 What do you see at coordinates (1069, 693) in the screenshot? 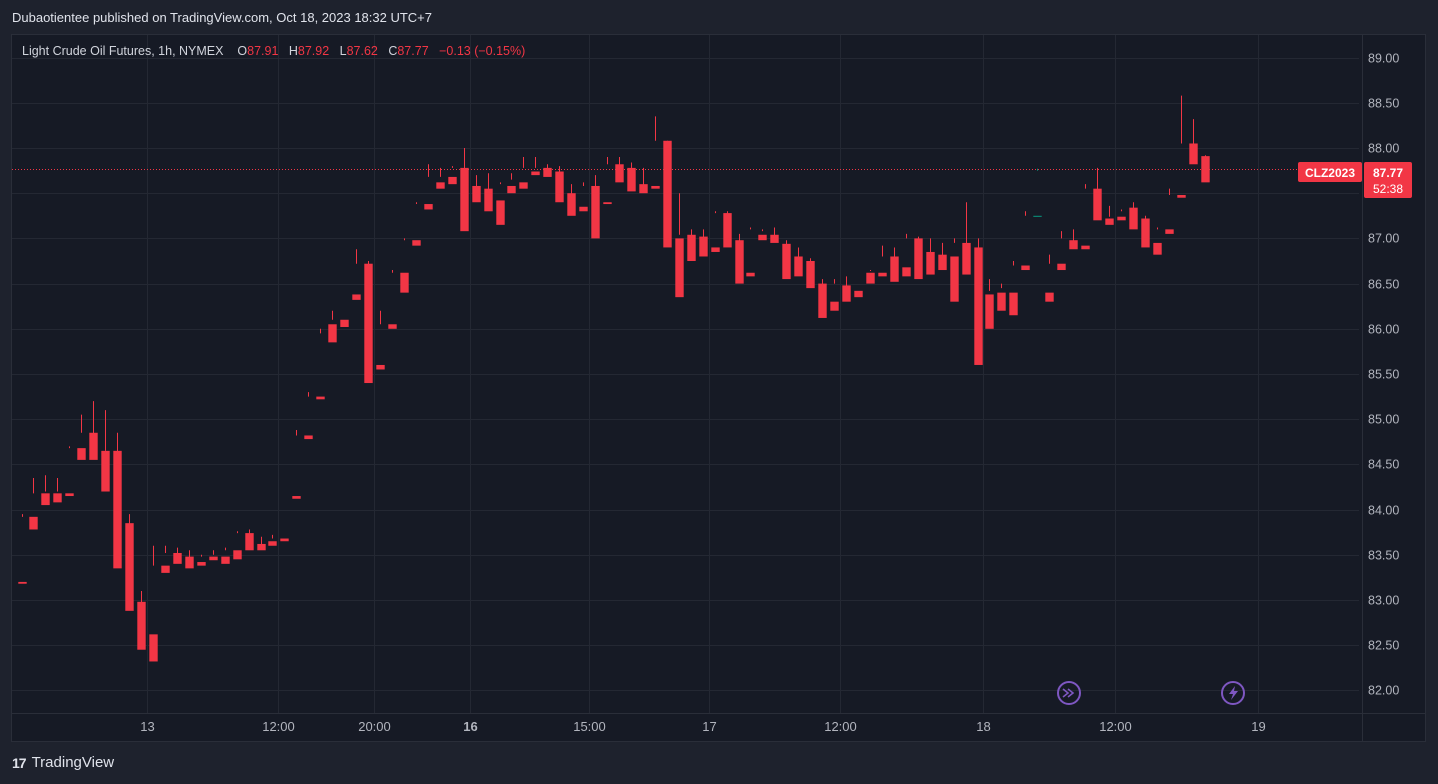
I see `dividends-icon` at bounding box center [1069, 693].